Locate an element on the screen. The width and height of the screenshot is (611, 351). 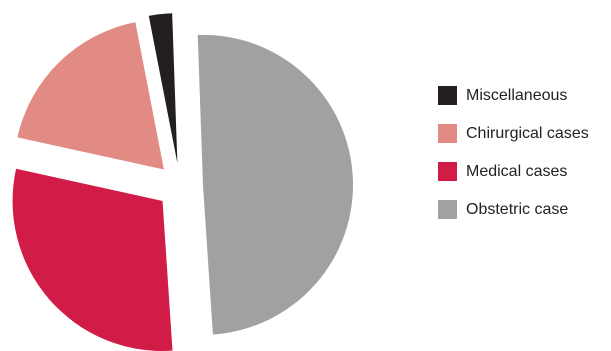
legend-label-medical-cases: Medical cases is located at coordinates (517, 171).